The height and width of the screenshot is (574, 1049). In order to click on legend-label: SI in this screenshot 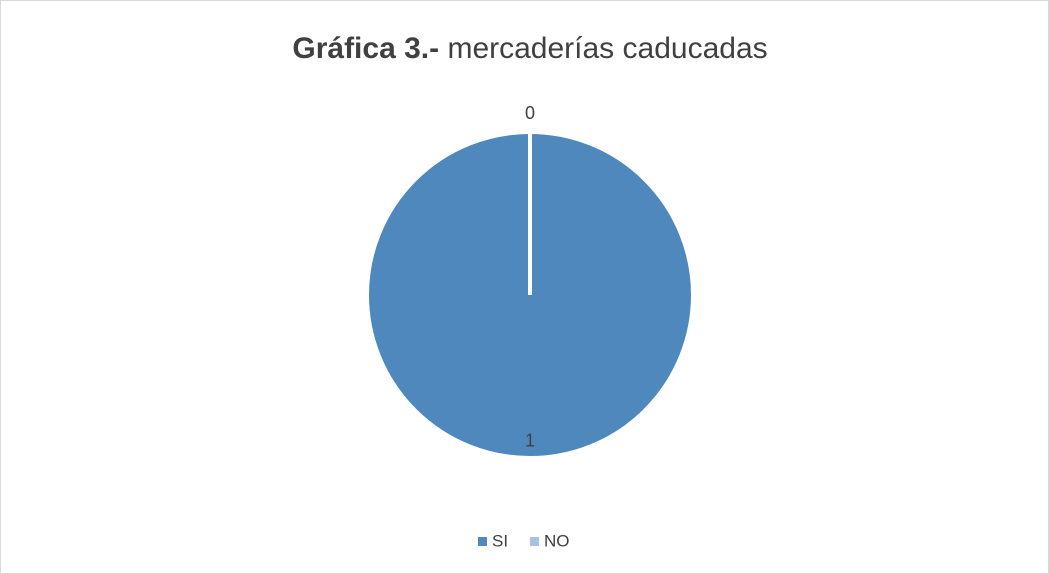, I will do `click(500, 540)`.